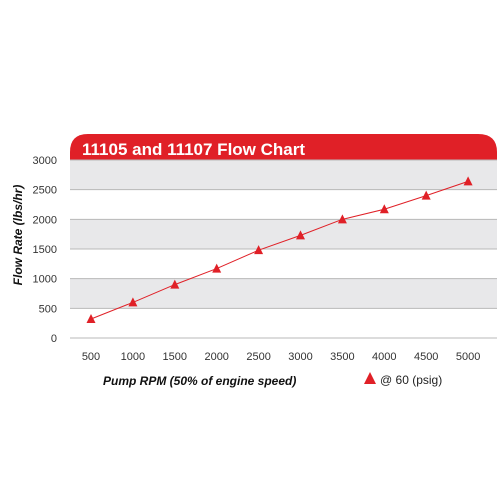 Image resolution: width=500 pixels, height=500 pixels. I want to click on y-axis-ticks: 0 500 1000 1500 2000 2500 3000, so click(45, 250).